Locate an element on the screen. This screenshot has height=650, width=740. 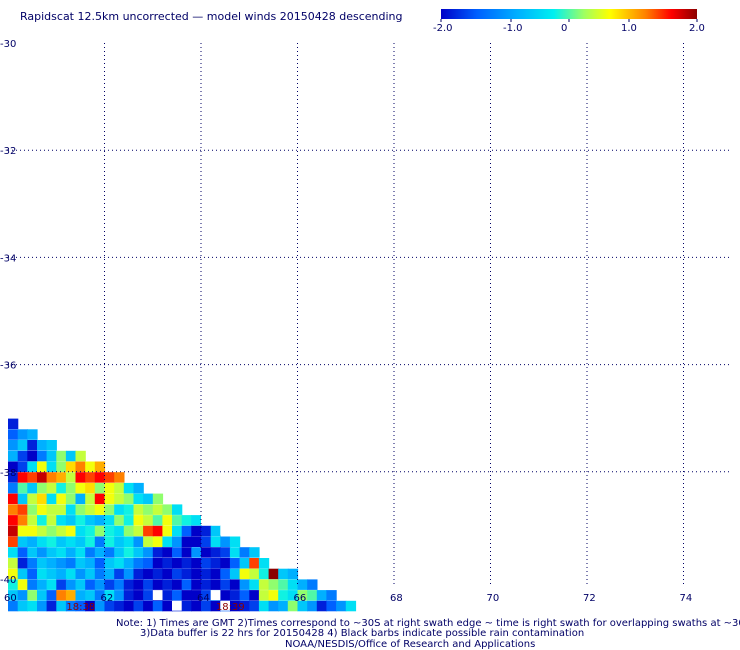
heatmap-cells is located at coordinates (182, 515).